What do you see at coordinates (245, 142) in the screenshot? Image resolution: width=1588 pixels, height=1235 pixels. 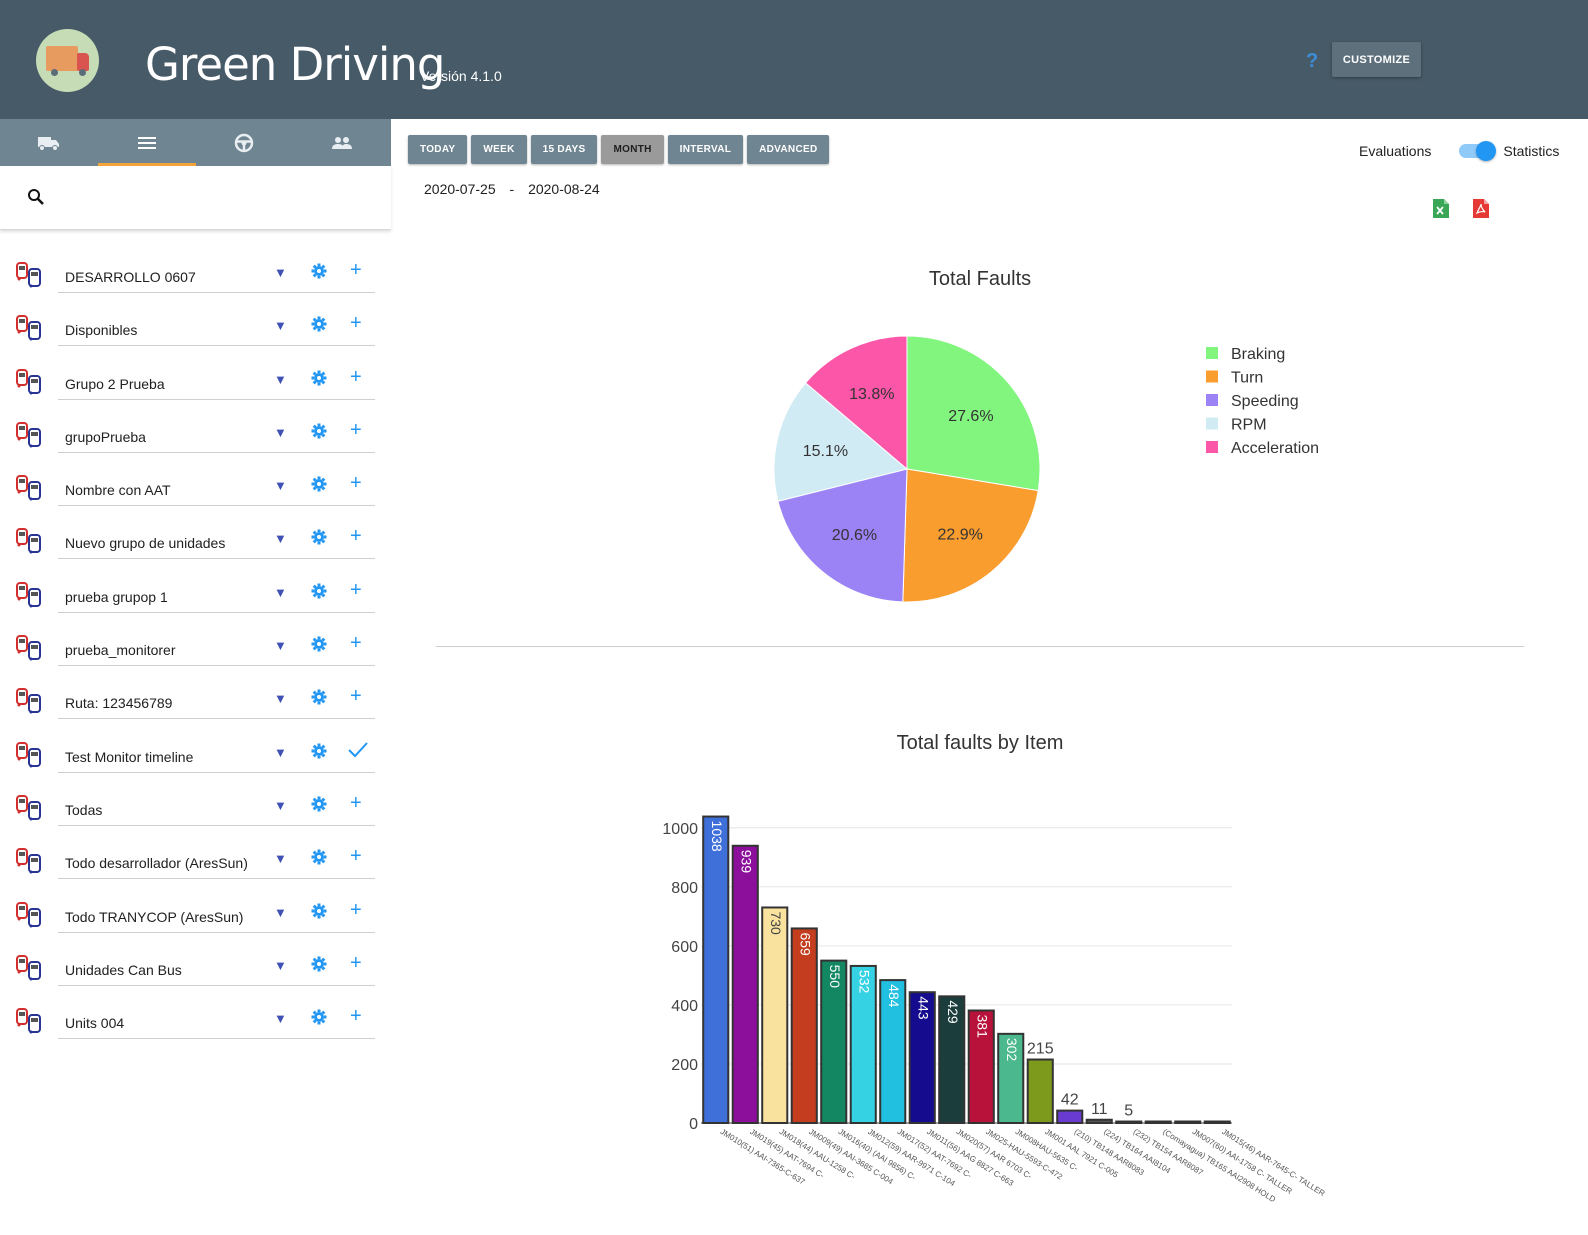 I see `tab-drivers` at bounding box center [245, 142].